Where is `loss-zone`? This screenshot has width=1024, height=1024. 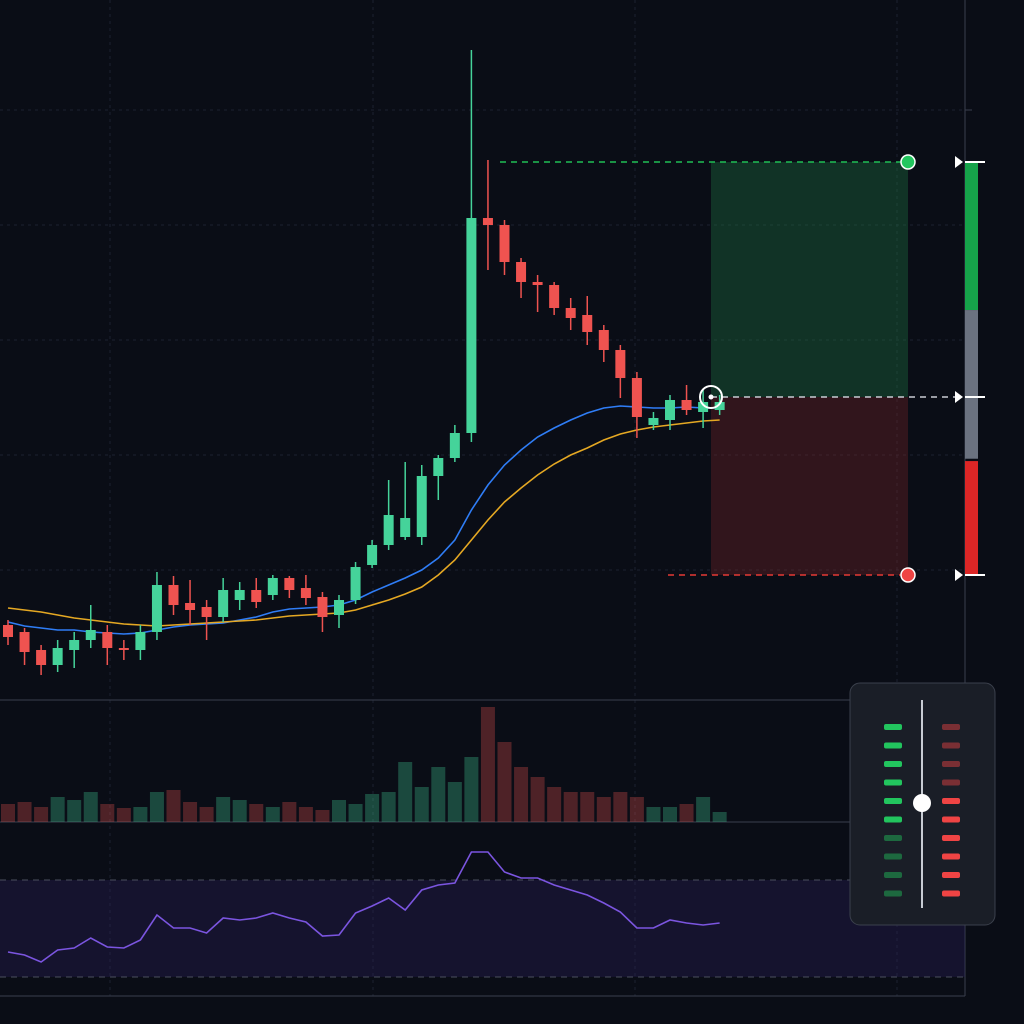
loss-zone is located at coordinates (809, 486).